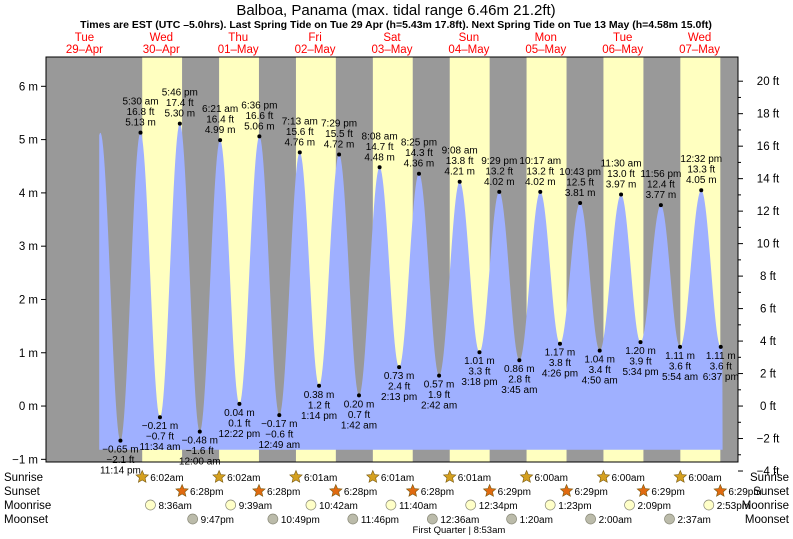 This screenshot has height=539, width=793. I want to click on high-tide-label: 11:56 pm, so click(660, 174).